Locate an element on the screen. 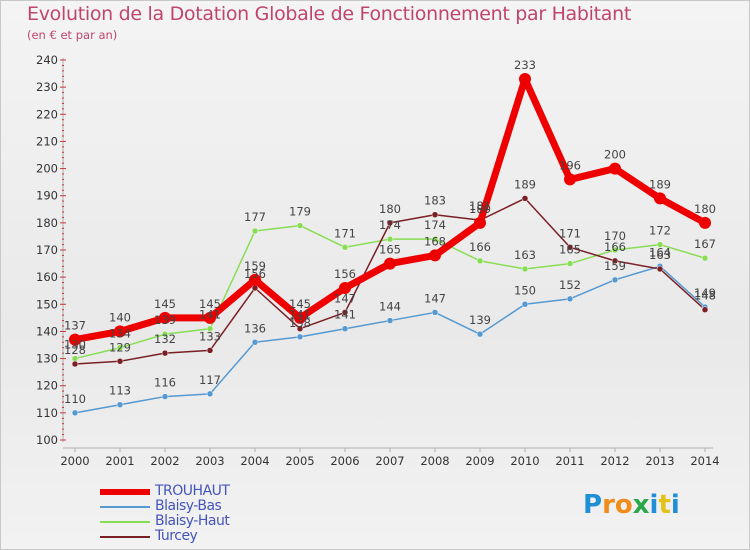 This screenshot has height=550, width=750. logo-letter: o is located at coordinates (623, 505).